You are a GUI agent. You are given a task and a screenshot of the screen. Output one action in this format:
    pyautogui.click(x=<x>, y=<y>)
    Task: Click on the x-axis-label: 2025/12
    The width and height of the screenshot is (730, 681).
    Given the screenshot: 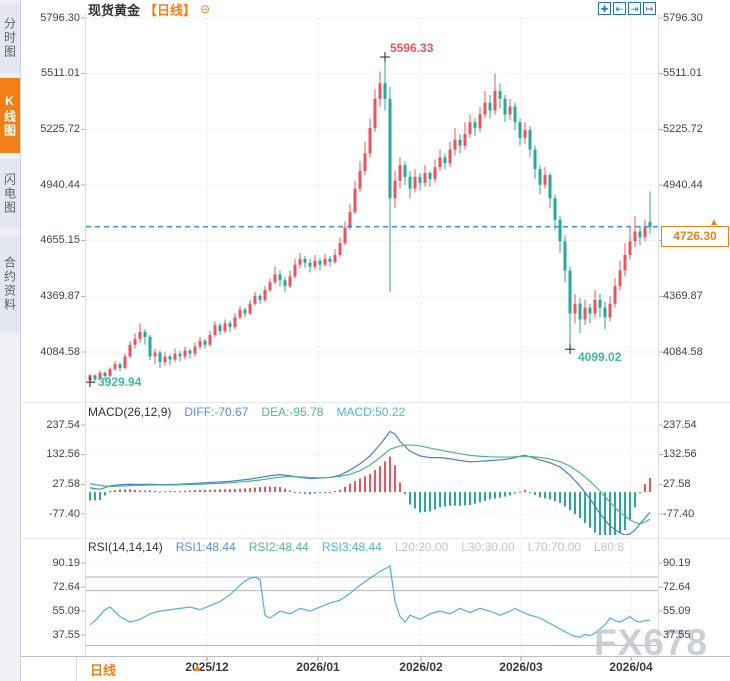 What is the action you would take?
    pyautogui.click(x=207, y=667)
    